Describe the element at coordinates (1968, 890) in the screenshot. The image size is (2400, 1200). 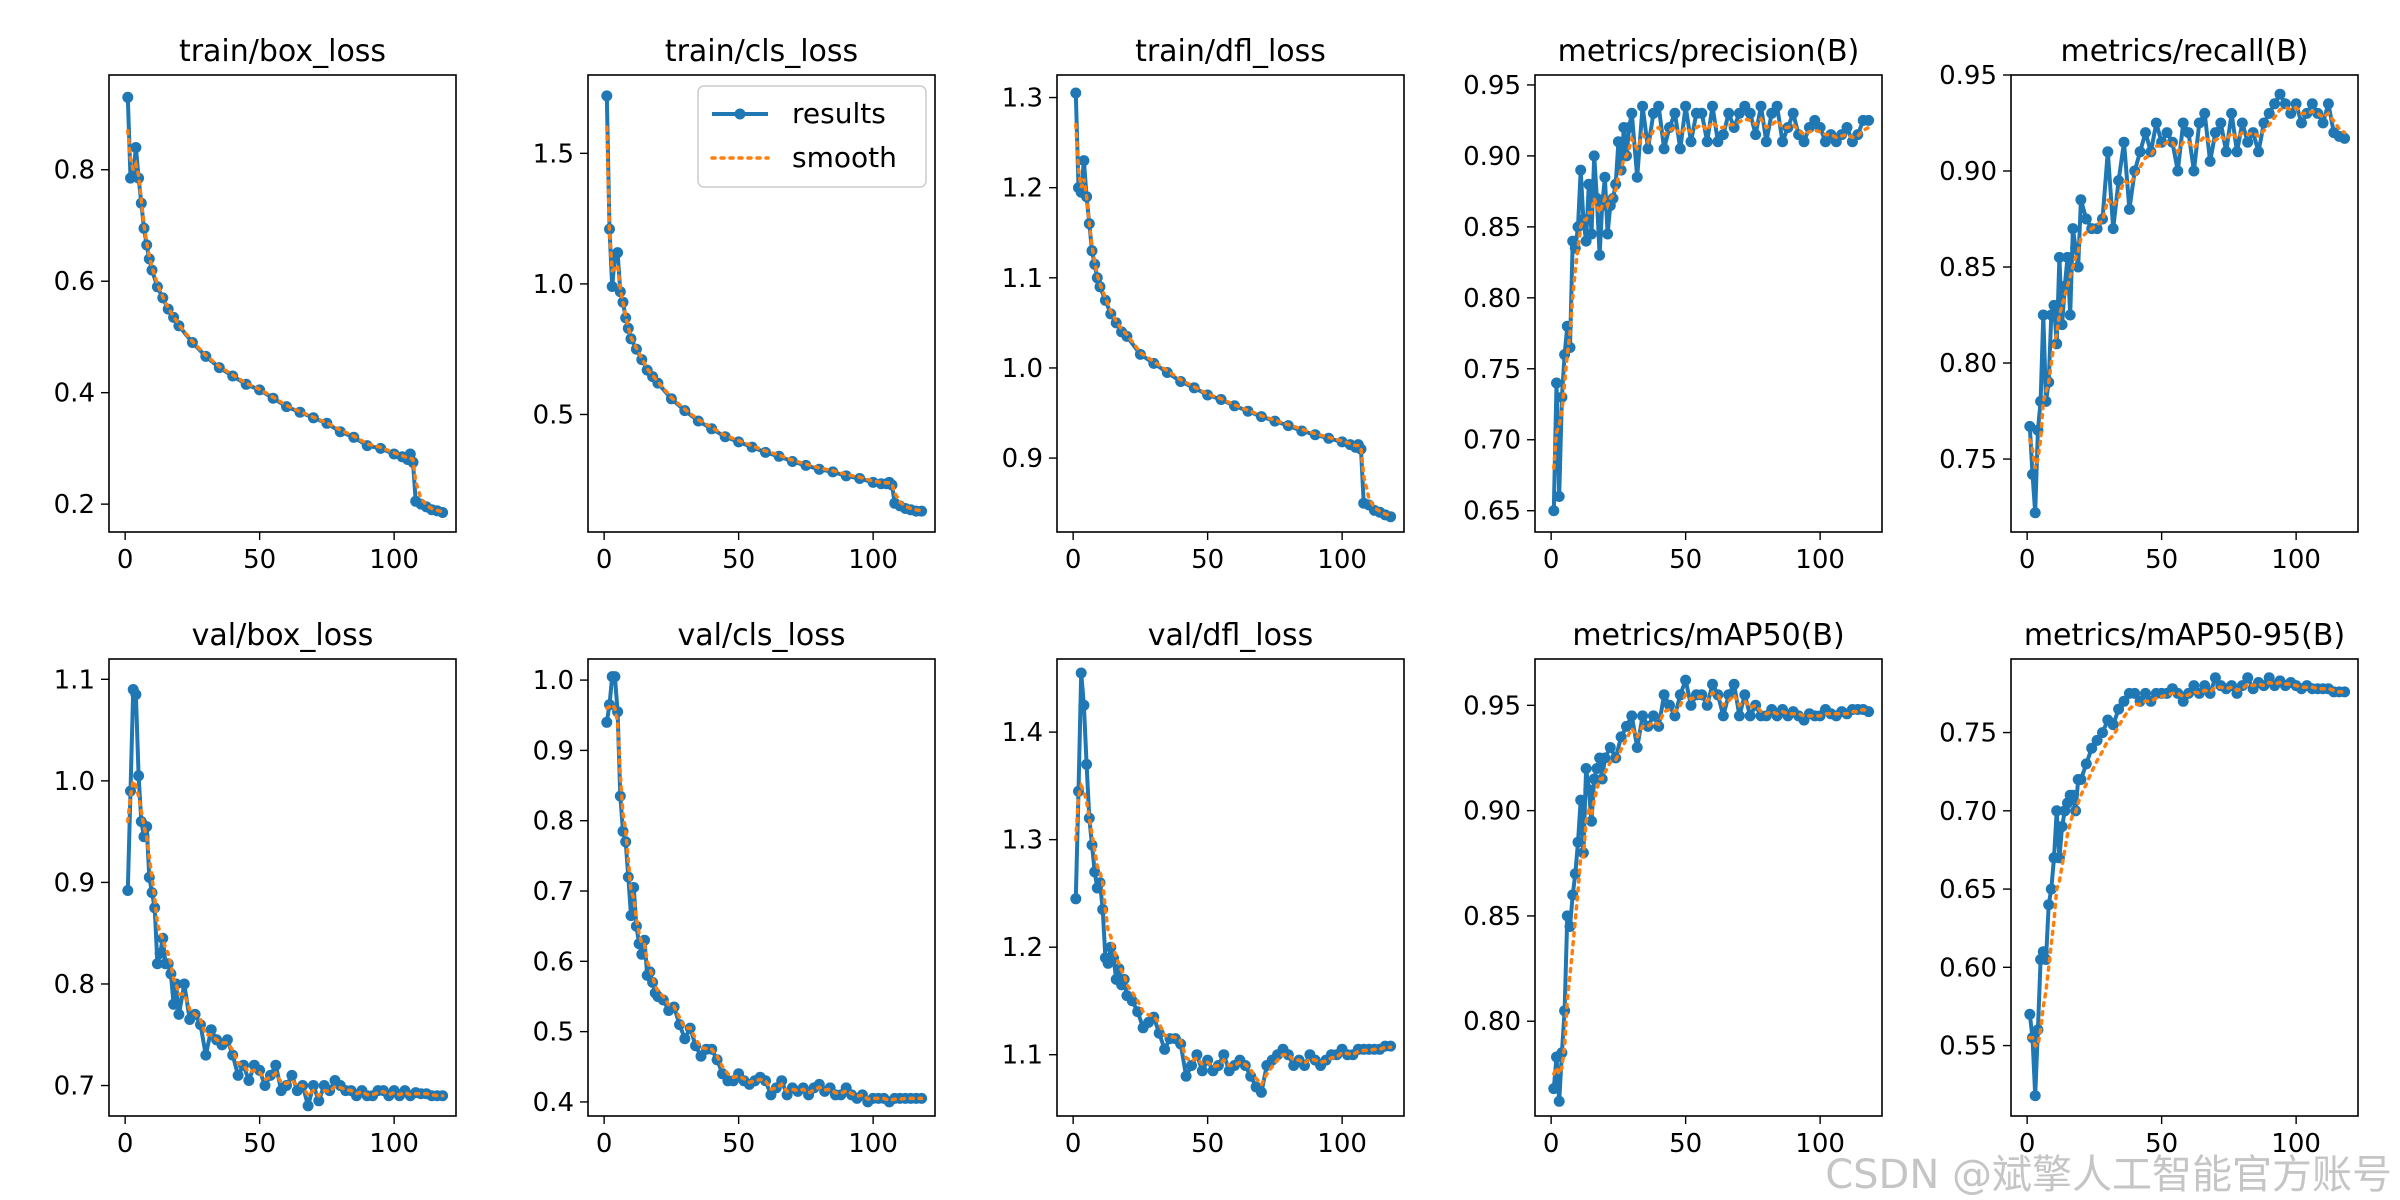
I see `y-tick-label: 0.65` at that location.